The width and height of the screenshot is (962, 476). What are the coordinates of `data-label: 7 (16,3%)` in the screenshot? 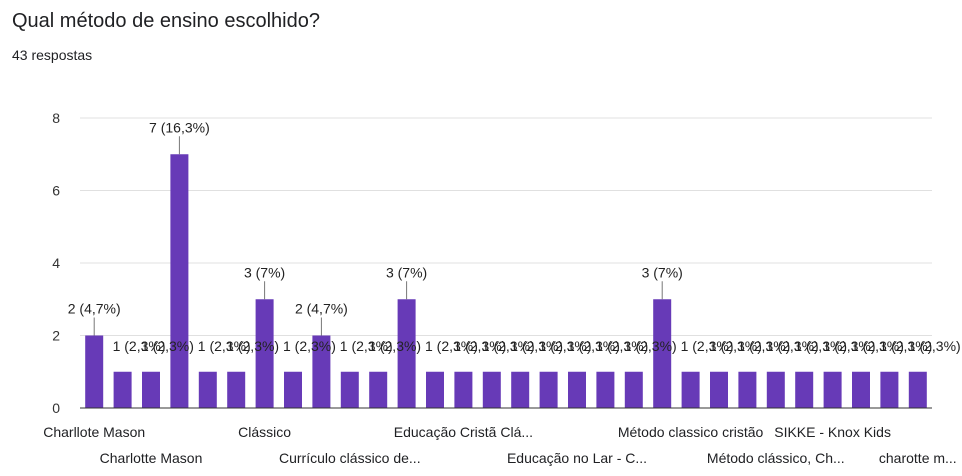 It's located at (179, 127).